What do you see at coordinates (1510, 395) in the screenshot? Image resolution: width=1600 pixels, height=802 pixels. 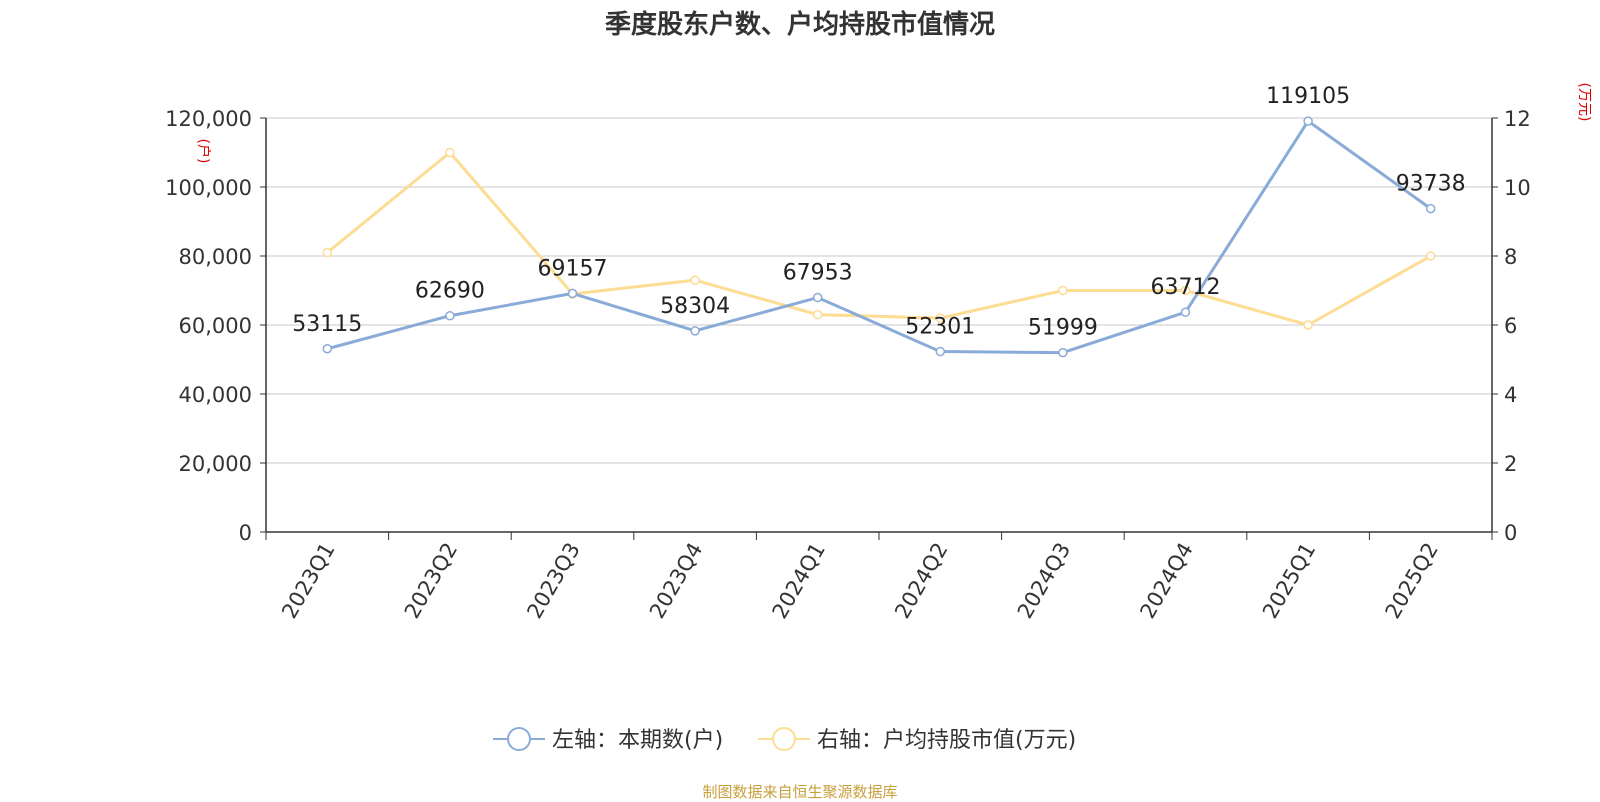 I see `right-tick-label: 4` at bounding box center [1510, 395].